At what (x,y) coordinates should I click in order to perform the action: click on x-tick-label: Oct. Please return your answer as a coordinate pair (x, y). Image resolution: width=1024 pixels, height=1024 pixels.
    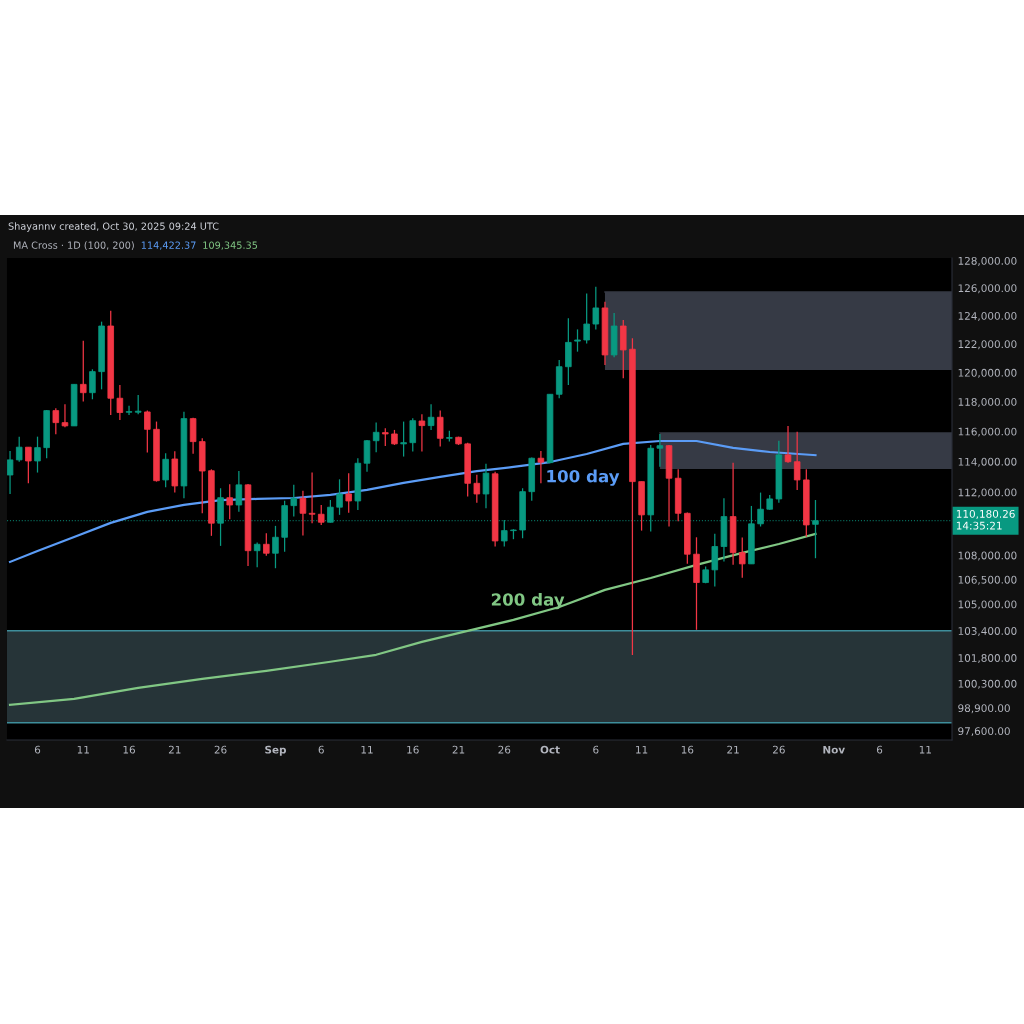
    Looking at the image, I should click on (550, 749).